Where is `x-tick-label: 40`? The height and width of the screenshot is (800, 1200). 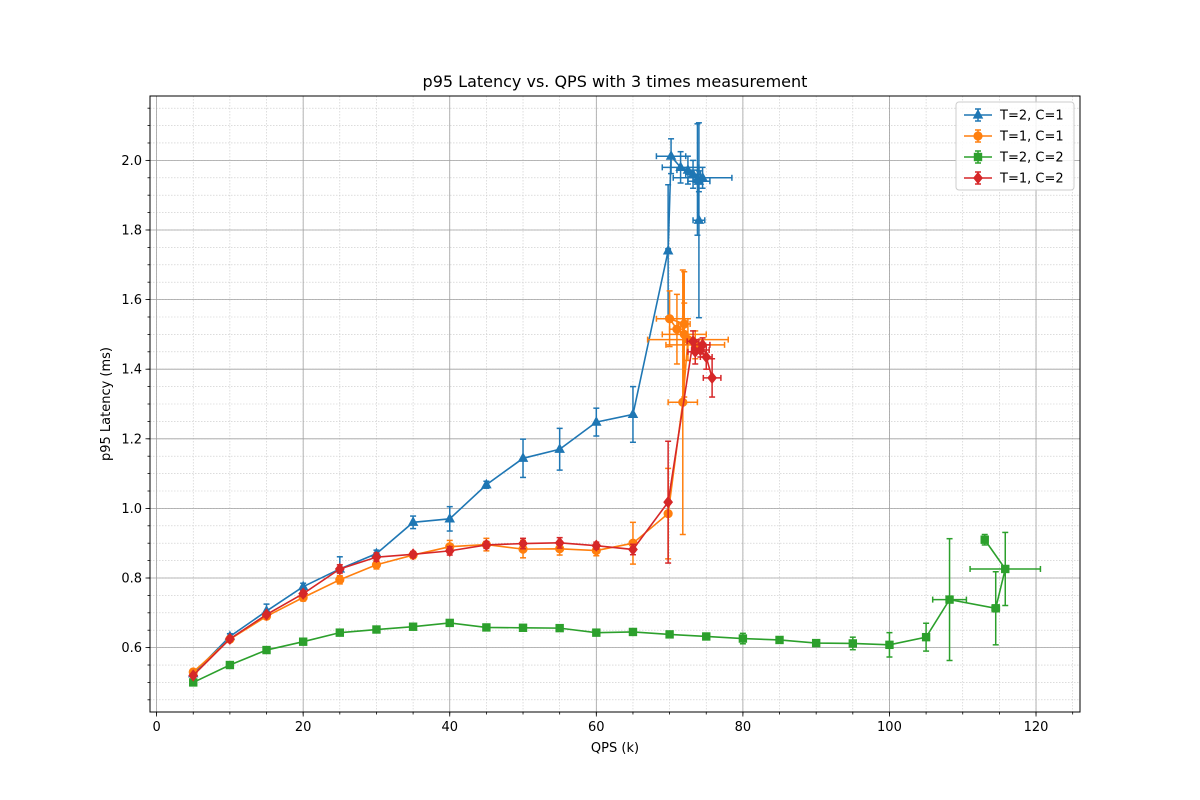
x-tick-label: 40 is located at coordinates (449, 727).